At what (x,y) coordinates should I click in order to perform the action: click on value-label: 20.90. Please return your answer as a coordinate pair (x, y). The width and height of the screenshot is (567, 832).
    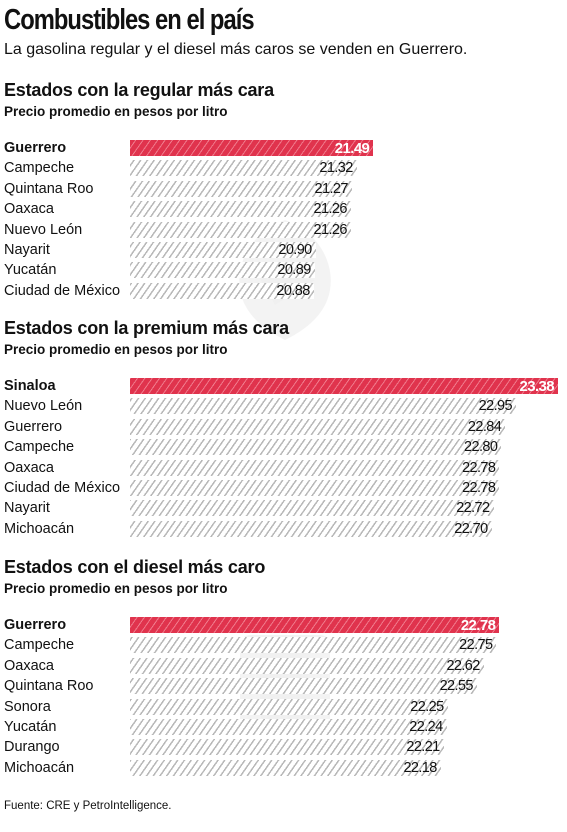
    Looking at the image, I should click on (295, 250).